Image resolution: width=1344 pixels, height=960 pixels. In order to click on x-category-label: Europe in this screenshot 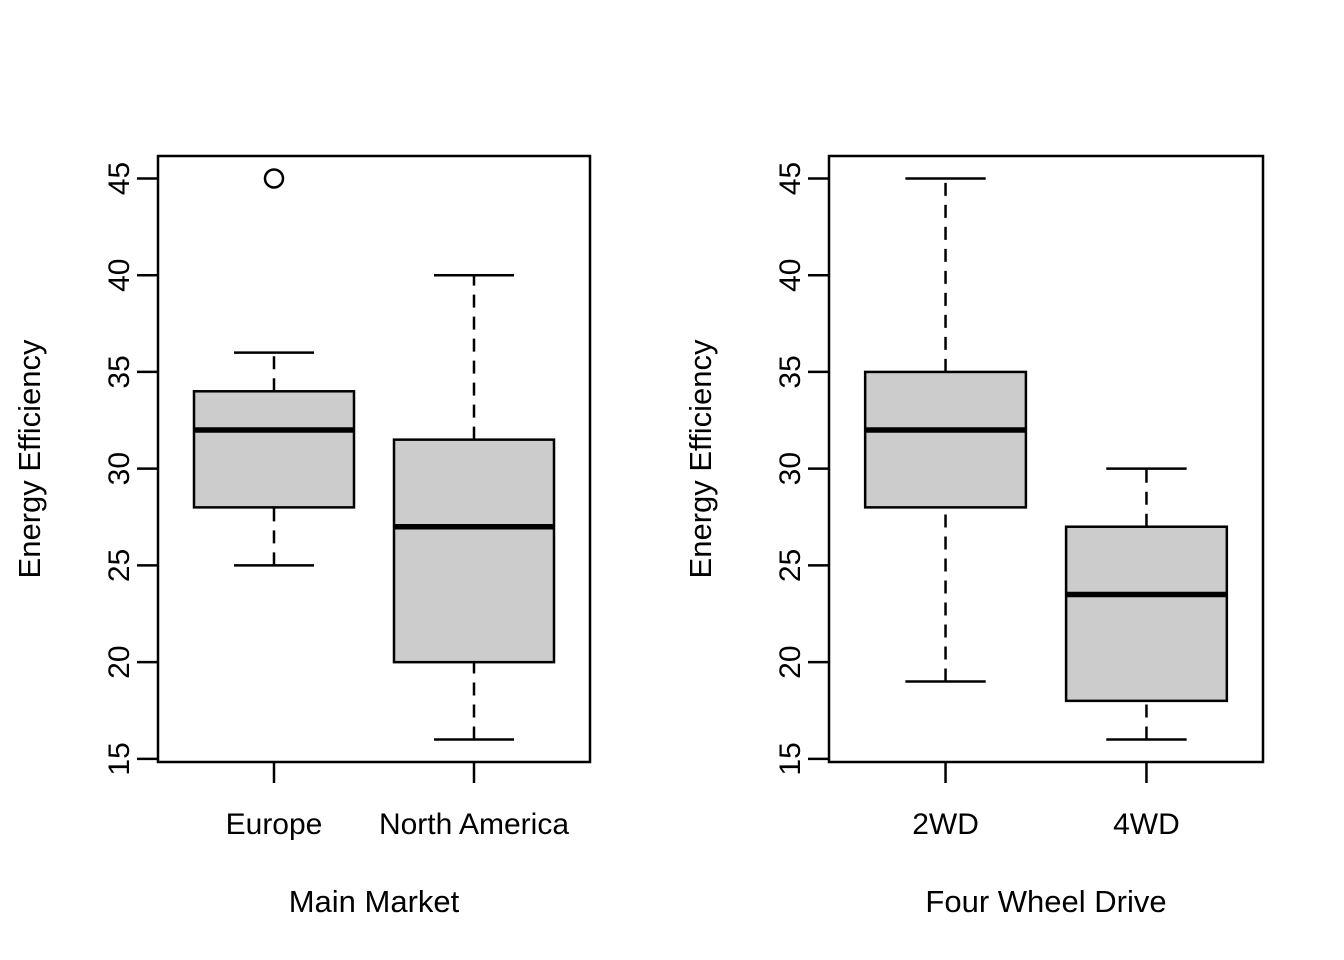, I will do `click(274, 824)`.